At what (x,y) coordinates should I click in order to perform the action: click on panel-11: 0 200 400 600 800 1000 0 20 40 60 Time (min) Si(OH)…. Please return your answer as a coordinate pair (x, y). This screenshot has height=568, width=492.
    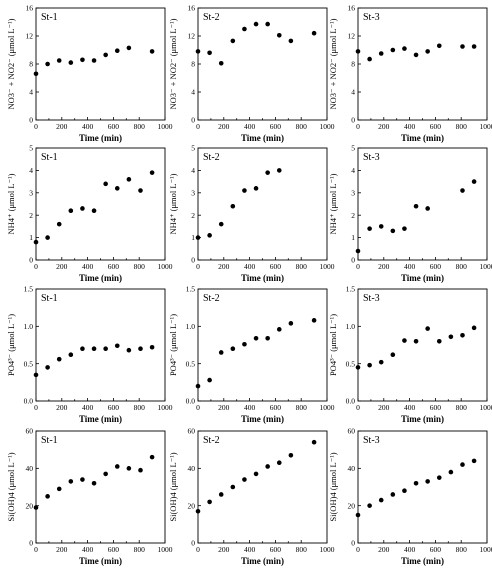
    Looking at the image, I should click on (251, 496).